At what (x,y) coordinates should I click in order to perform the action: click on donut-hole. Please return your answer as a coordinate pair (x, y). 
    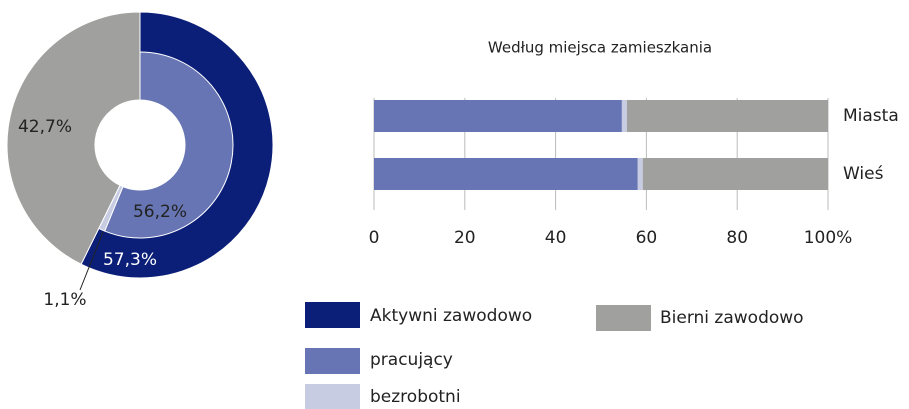
    Looking at the image, I should click on (140, 145).